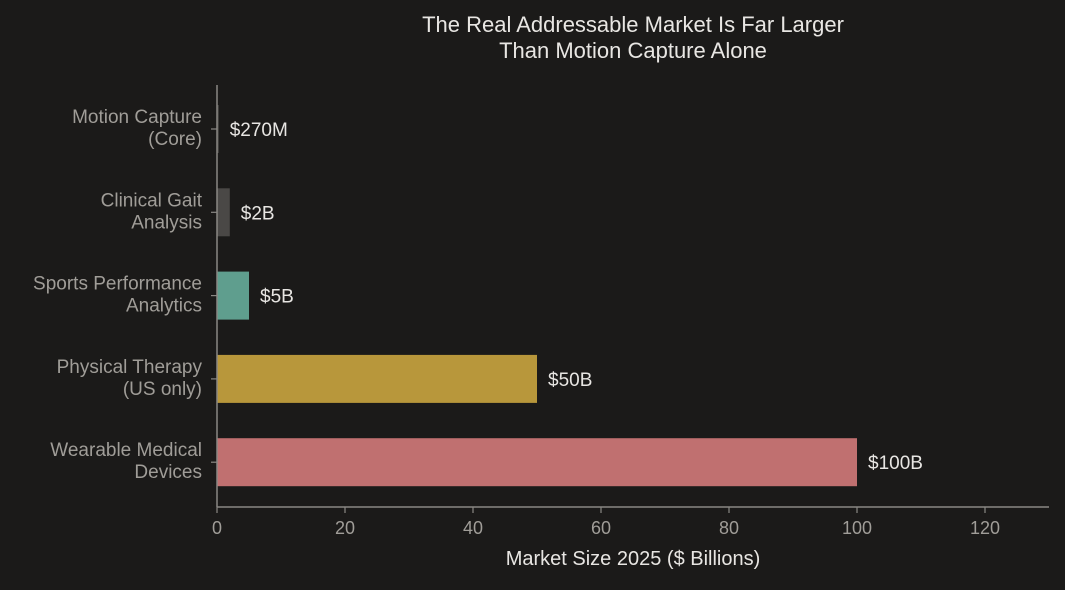 The width and height of the screenshot is (1065, 590). What do you see at coordinates (985, 528) in the screenshot?
I see `x-tick-label: 120` at bounding box center [985, 528].